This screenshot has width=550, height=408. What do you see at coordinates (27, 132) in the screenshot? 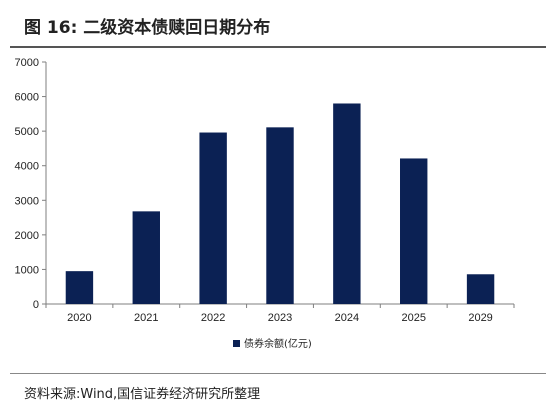
I see `y-tick-label: 5000` at bounding box center [27, 132].